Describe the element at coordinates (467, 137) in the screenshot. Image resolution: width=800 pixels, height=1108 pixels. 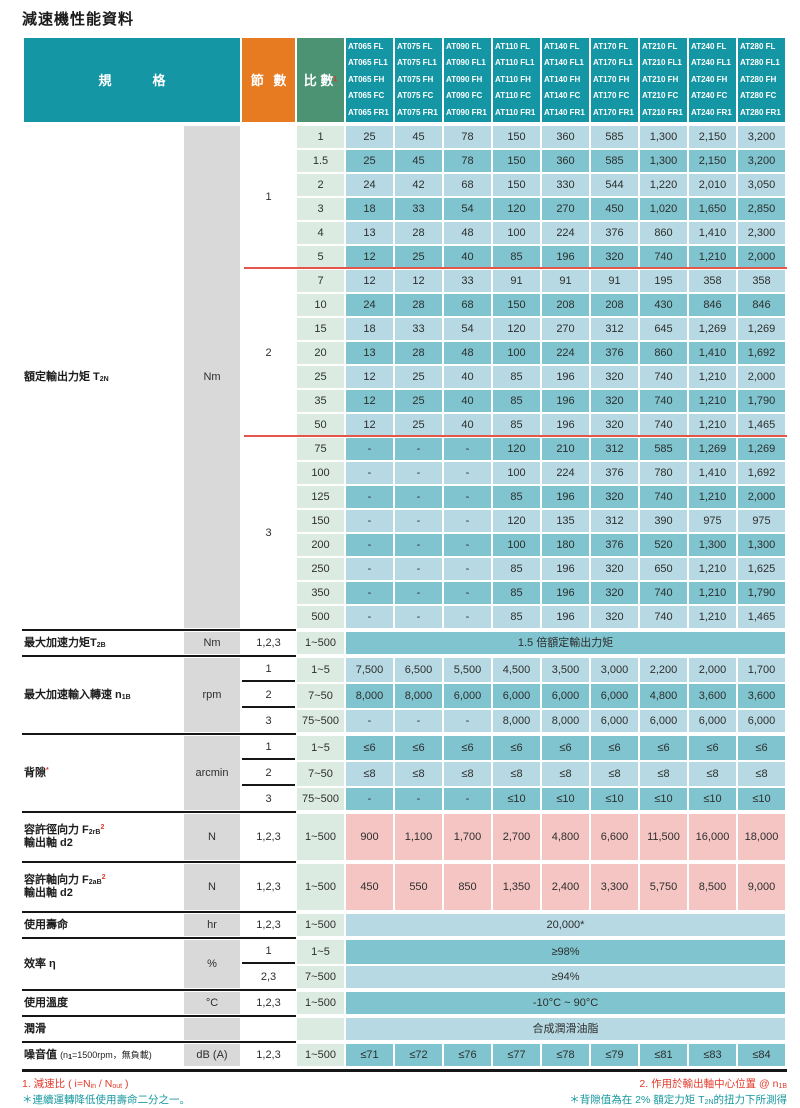
I see `value-cell: 78` at that location.